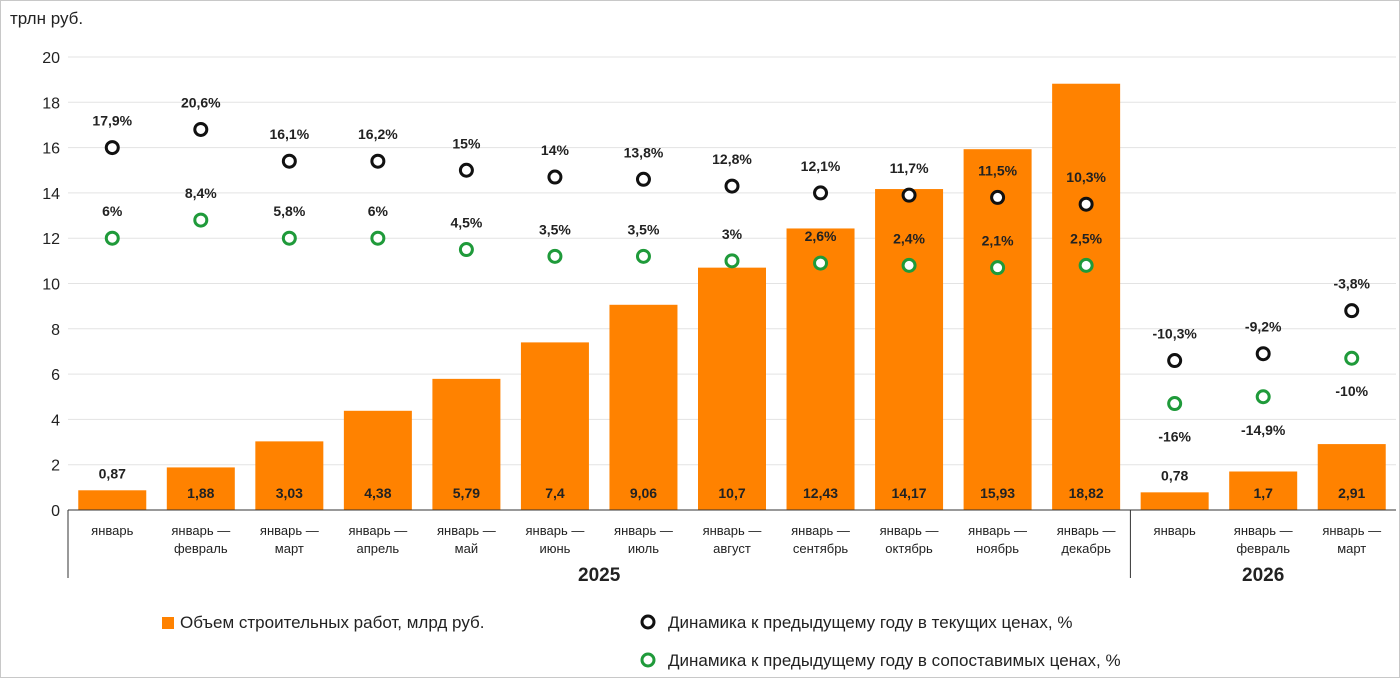  I want to click on y-tick-label: 0, so click(55, 511).